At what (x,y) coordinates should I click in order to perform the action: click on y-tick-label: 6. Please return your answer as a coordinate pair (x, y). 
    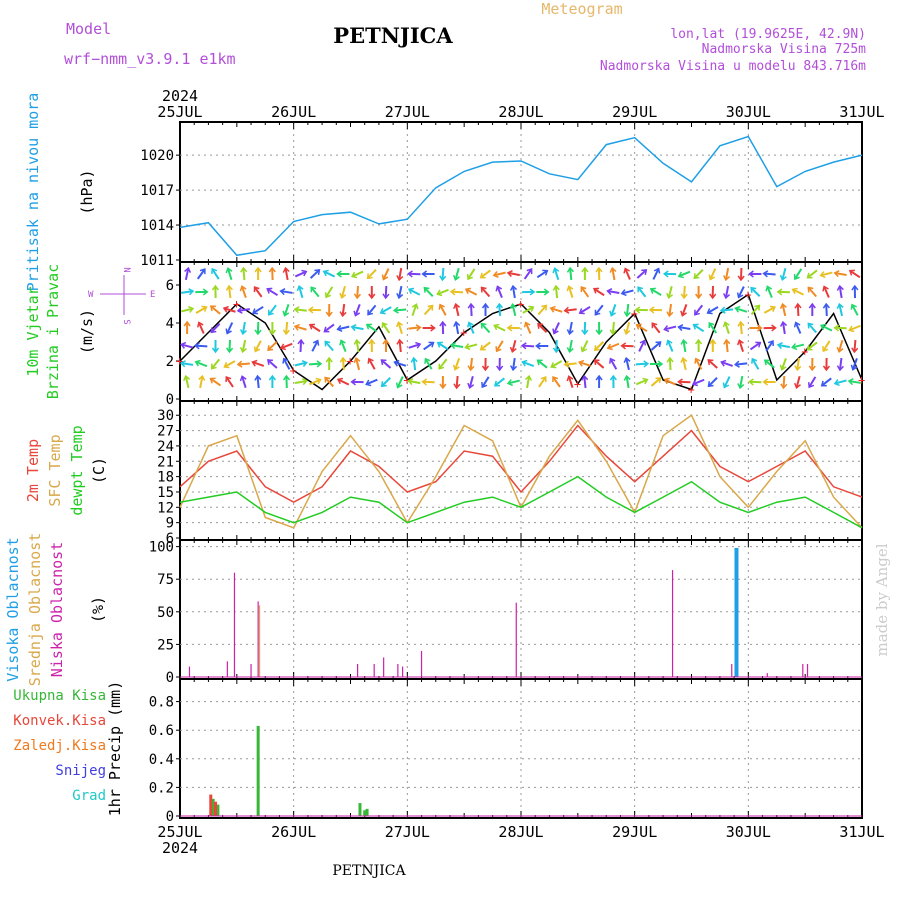
    Looking at the image, I should click on (170, 286).